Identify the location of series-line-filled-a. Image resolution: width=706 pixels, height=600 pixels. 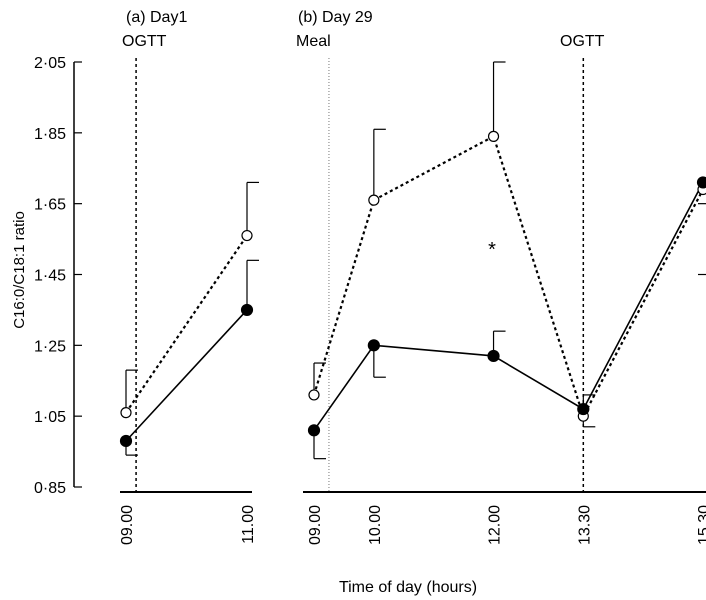
(186, 375).